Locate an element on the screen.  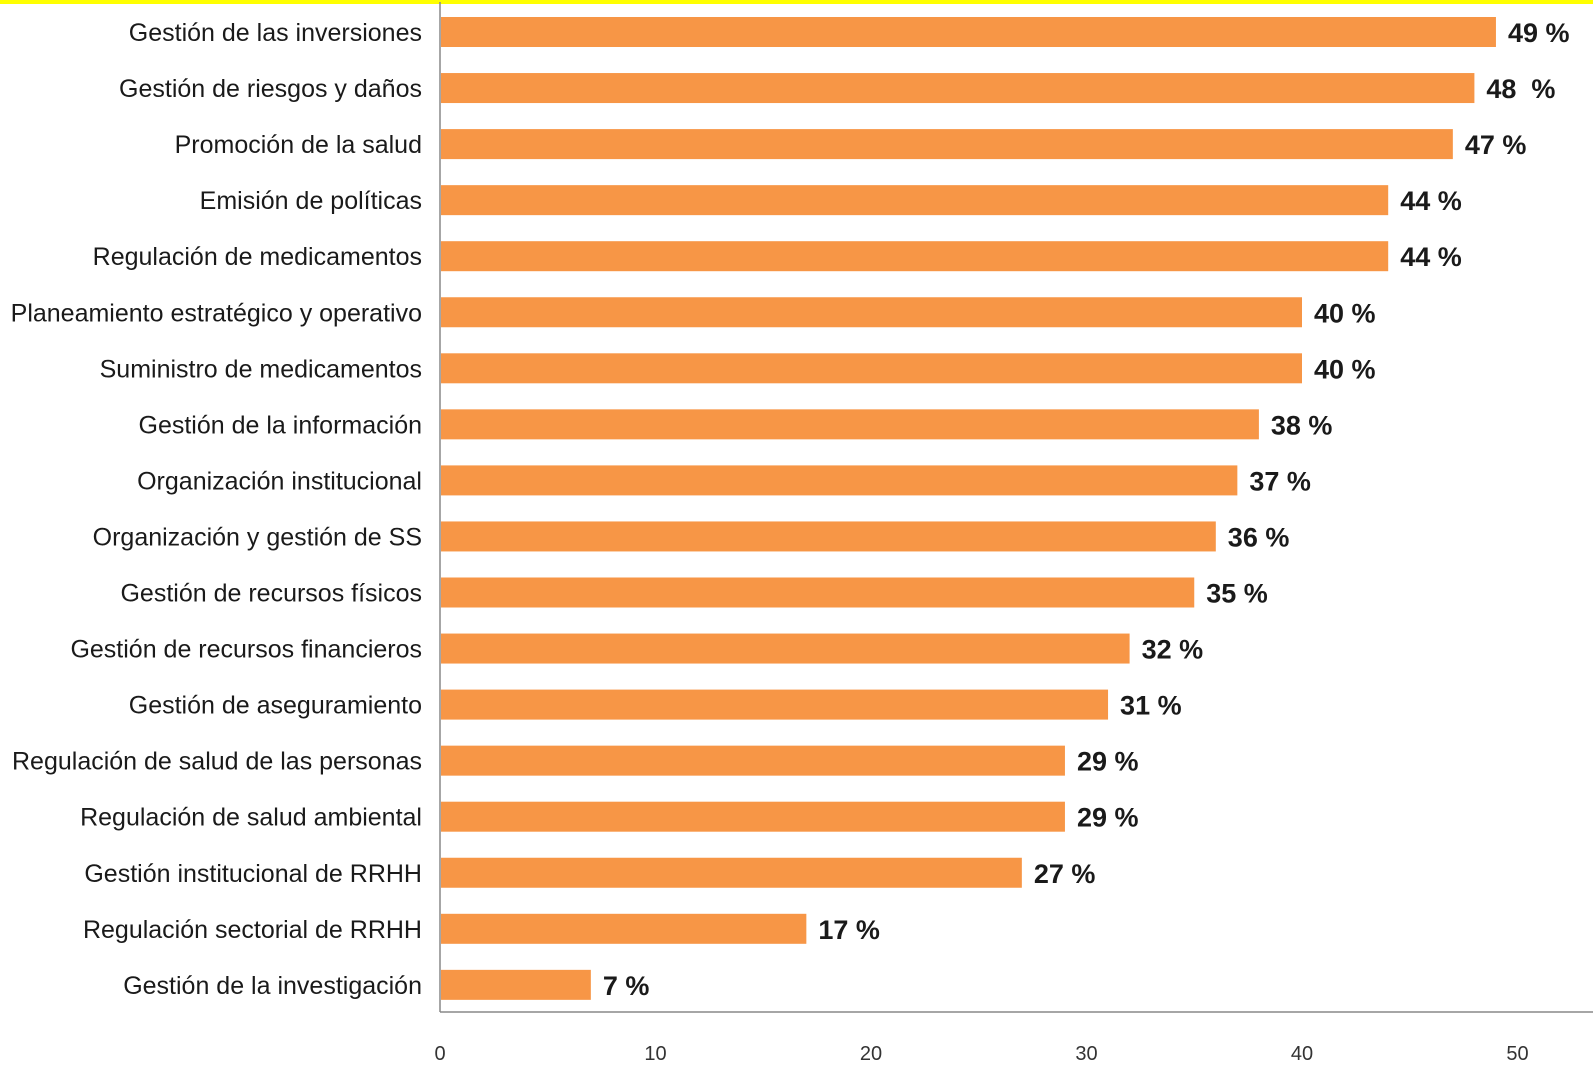
category-label: Suministro de medicamentos is located at coordinates (261, 369).